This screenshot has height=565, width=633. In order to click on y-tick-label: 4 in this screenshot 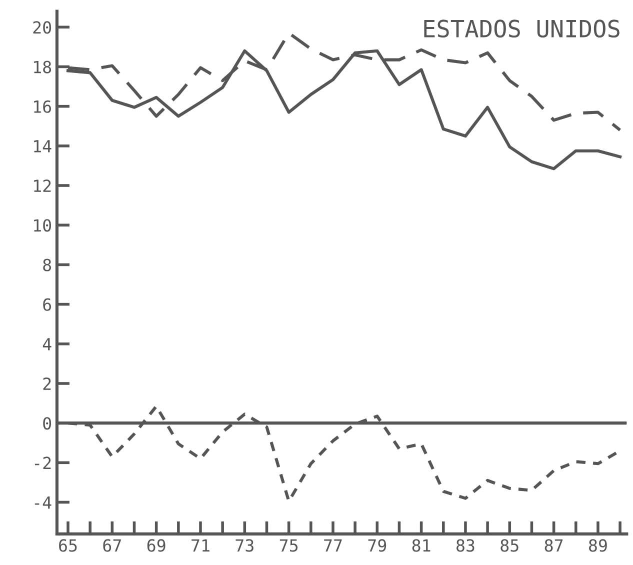, I will do `click(47, 344)`.